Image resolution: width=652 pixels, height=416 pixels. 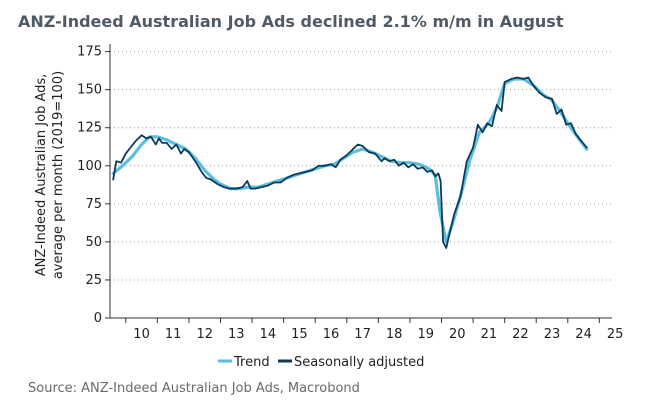 What do you see at coordinates (583, 334) in the screenshot?
I see `x-tick-label-24: 24` at bounding box center [583, 334].